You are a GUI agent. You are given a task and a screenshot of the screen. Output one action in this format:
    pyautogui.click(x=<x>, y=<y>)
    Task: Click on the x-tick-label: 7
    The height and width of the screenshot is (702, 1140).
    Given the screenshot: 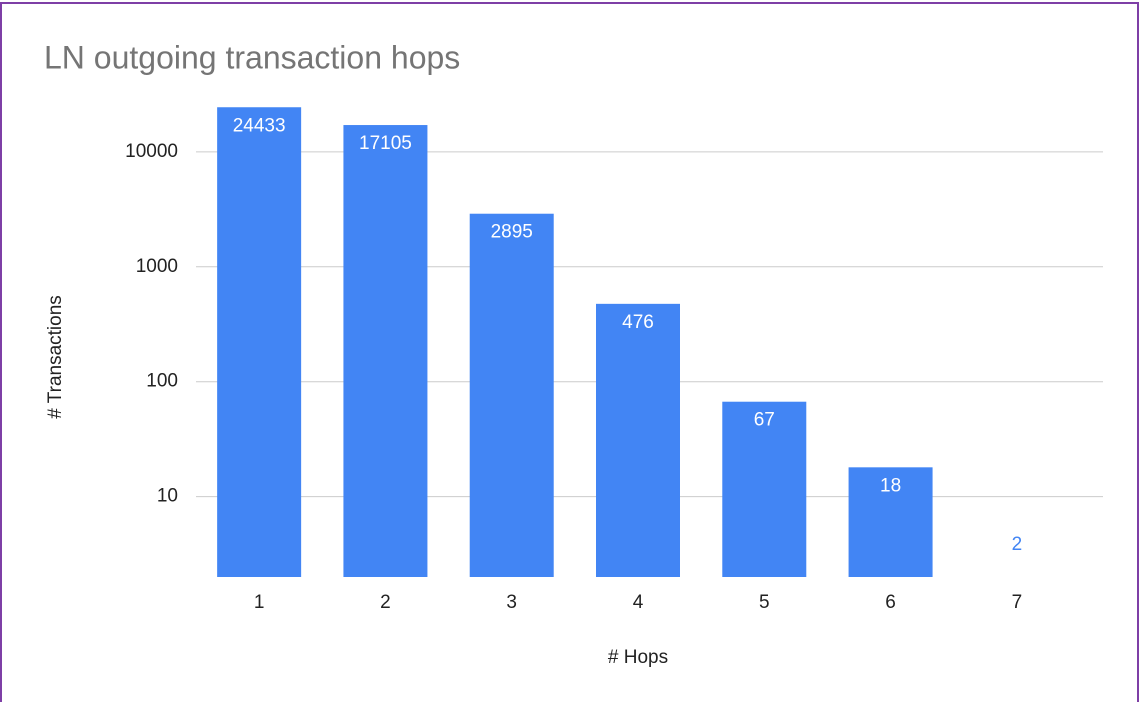 What is the action you would take?
    pyautogui.click(x=1017, y=602)
    